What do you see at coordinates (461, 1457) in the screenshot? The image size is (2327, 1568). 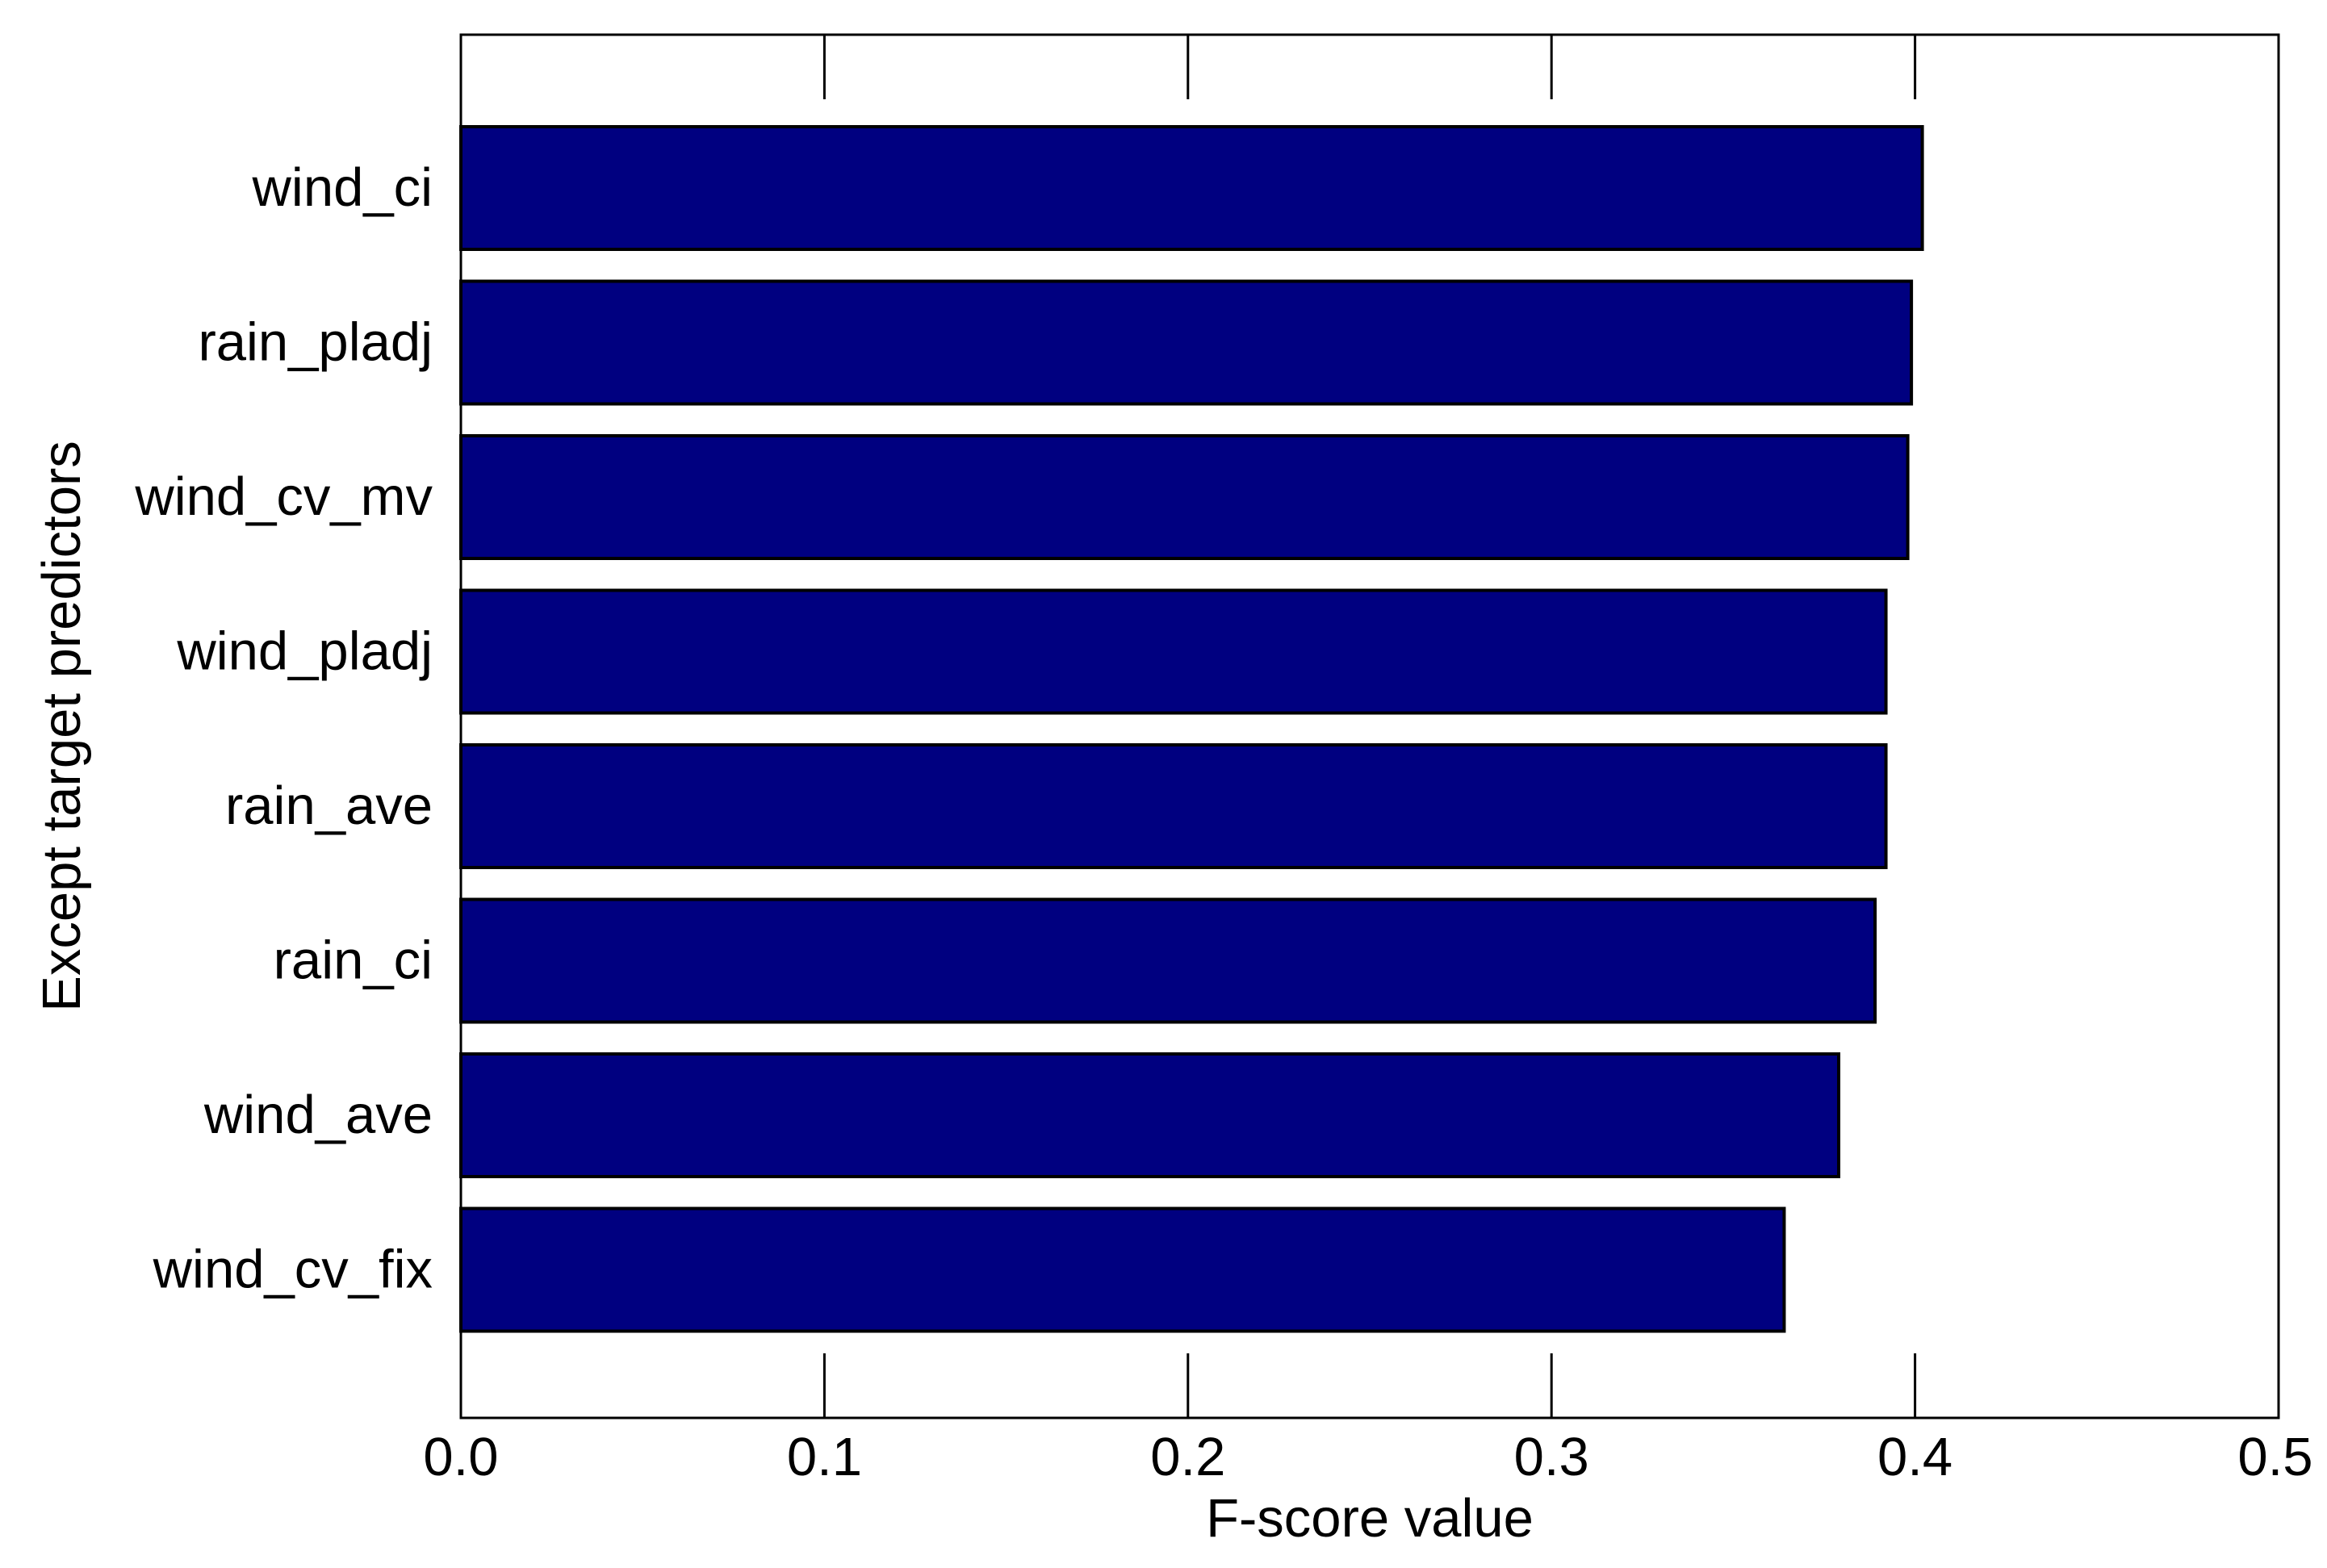 I see `x-tick-label: 0.0` at bounding box center [461, 1457].